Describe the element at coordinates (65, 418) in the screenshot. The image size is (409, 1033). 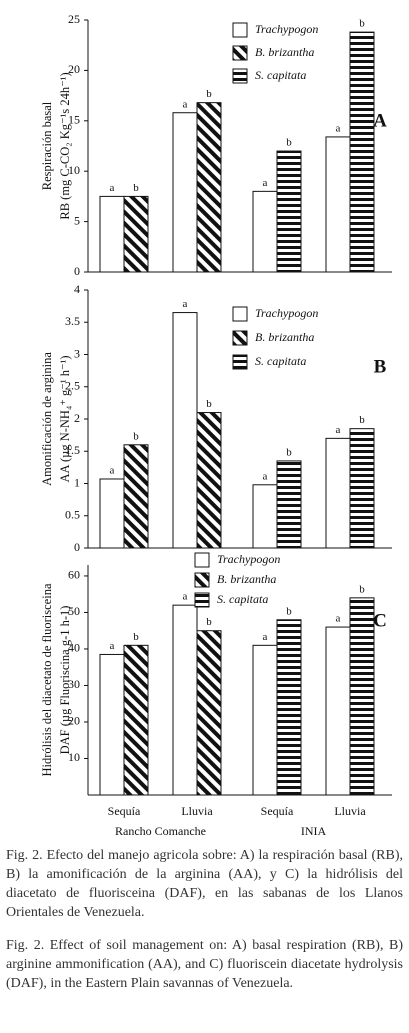
I see `y-axis-label: AA (µg N-NH₄⁺ g⁻¹ h⁻¹)` at that location.